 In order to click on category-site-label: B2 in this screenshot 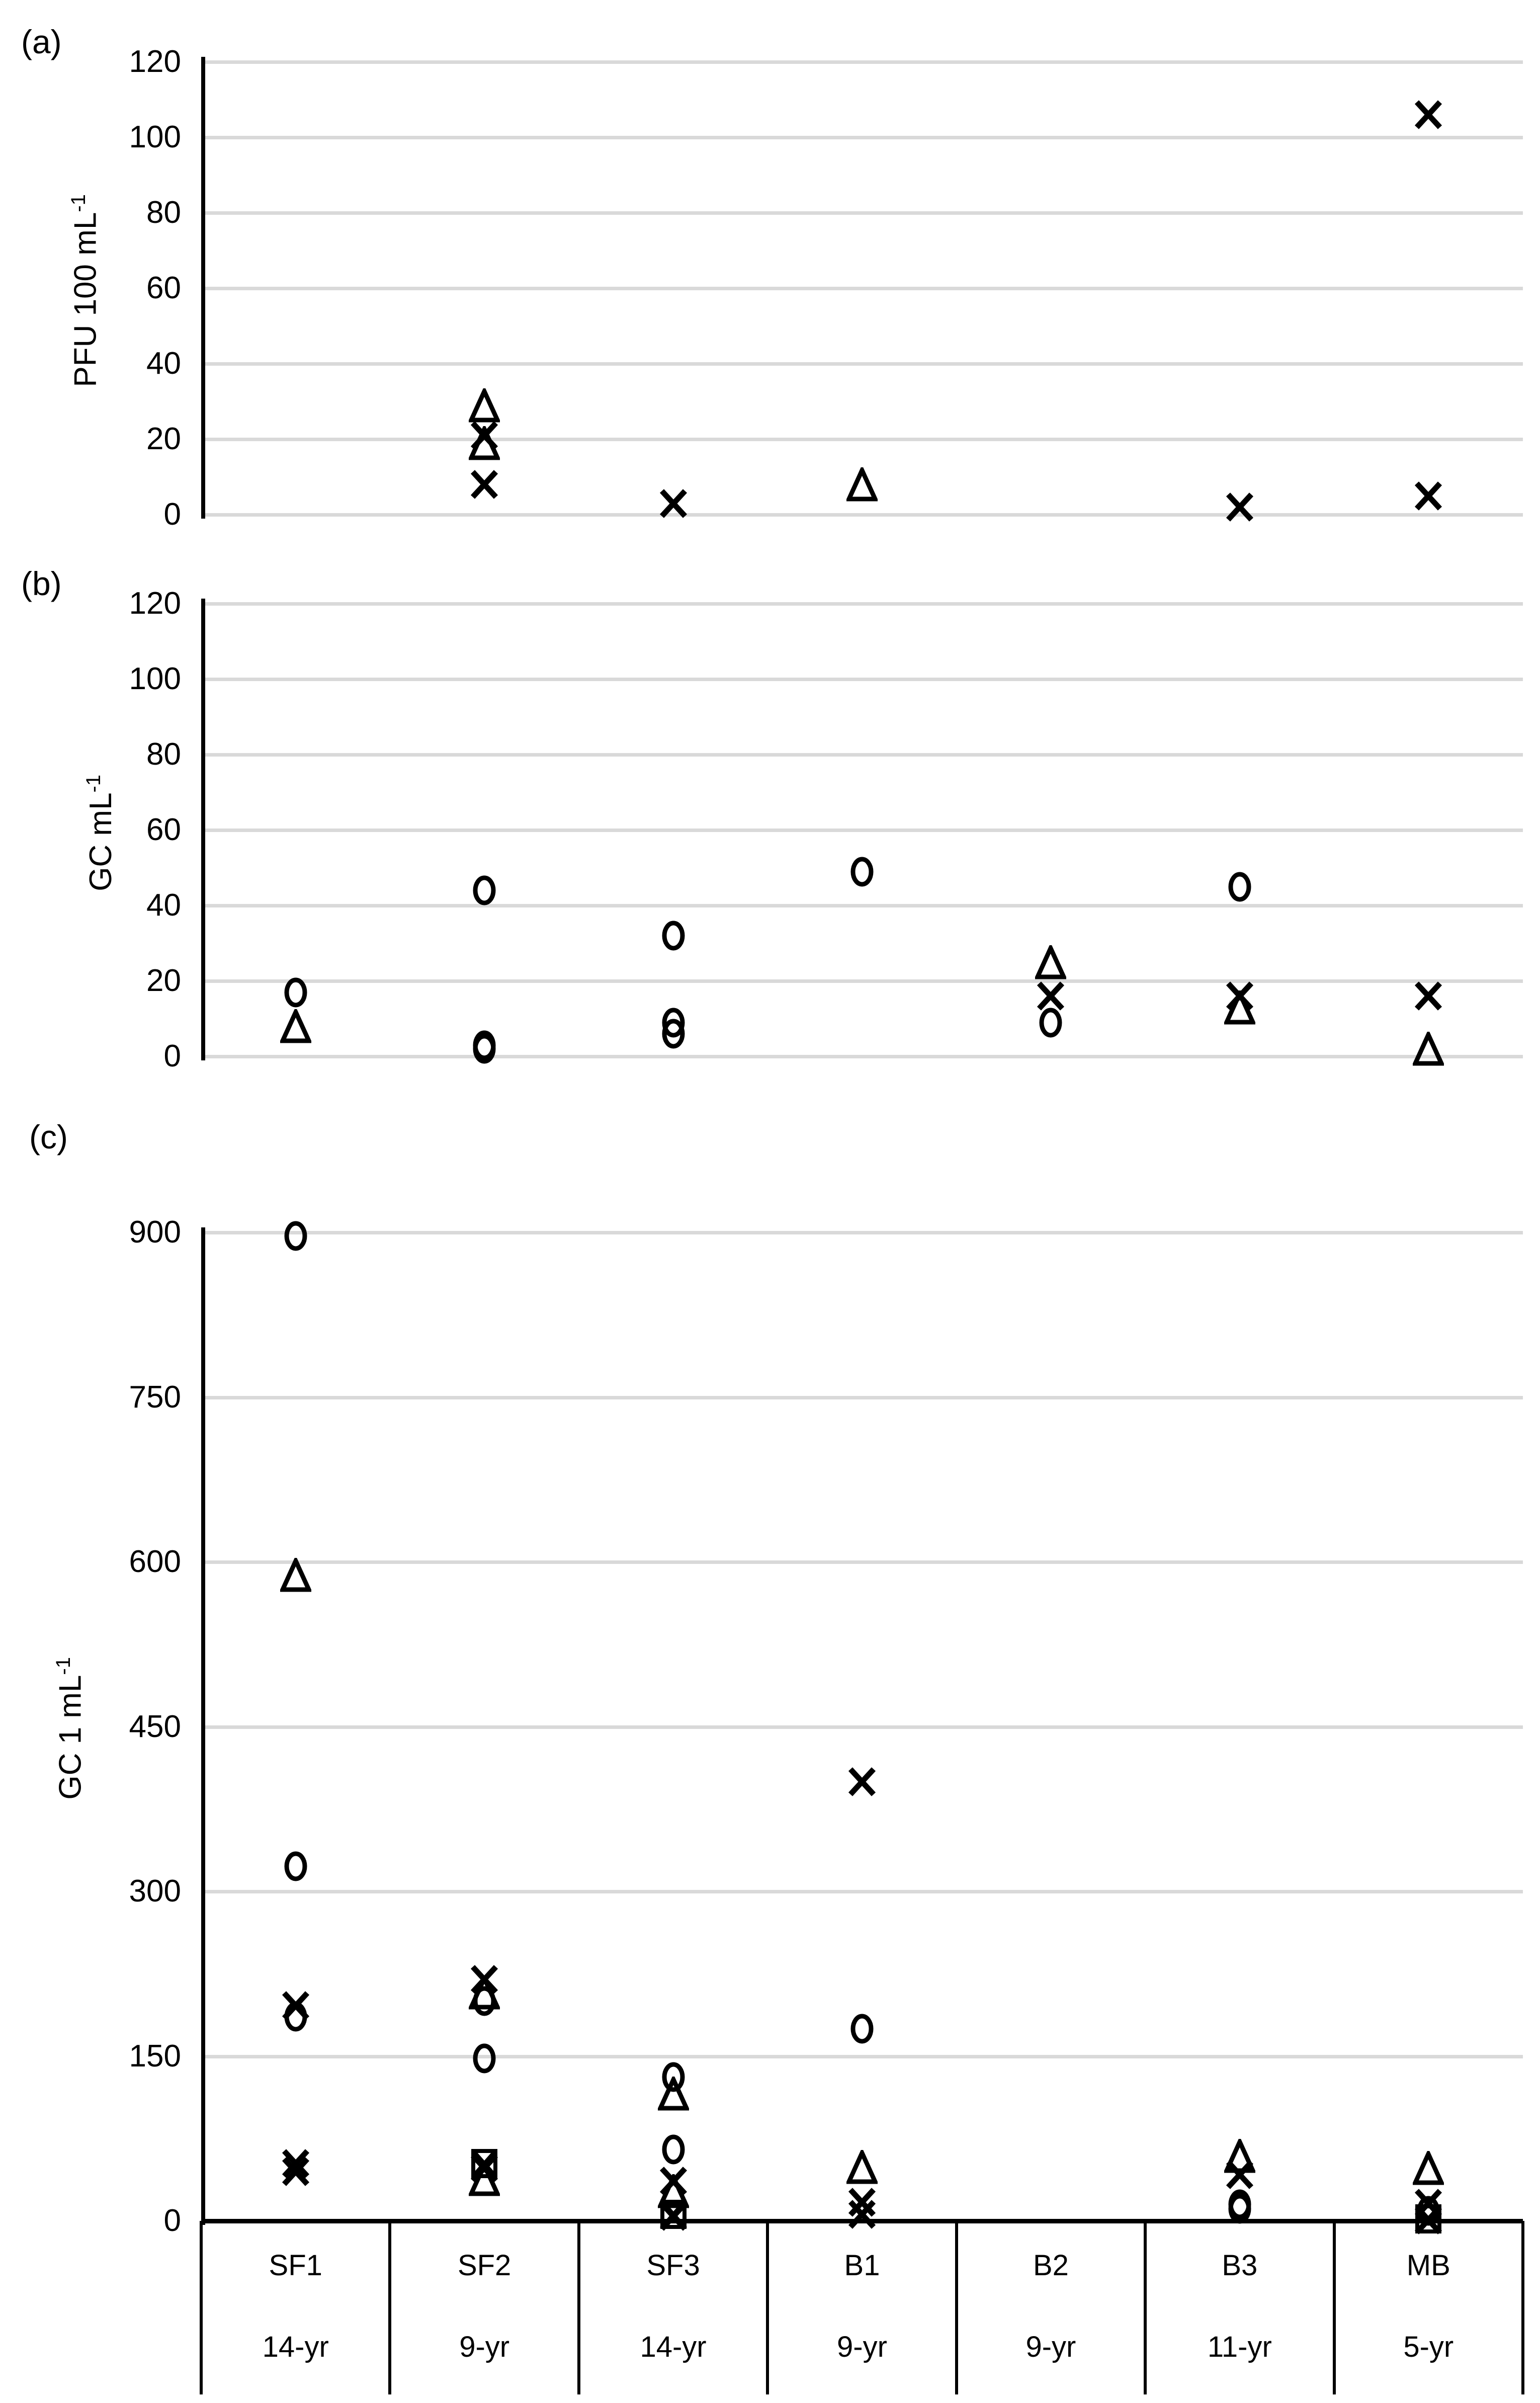, I will do `click(1051, 2266)`.